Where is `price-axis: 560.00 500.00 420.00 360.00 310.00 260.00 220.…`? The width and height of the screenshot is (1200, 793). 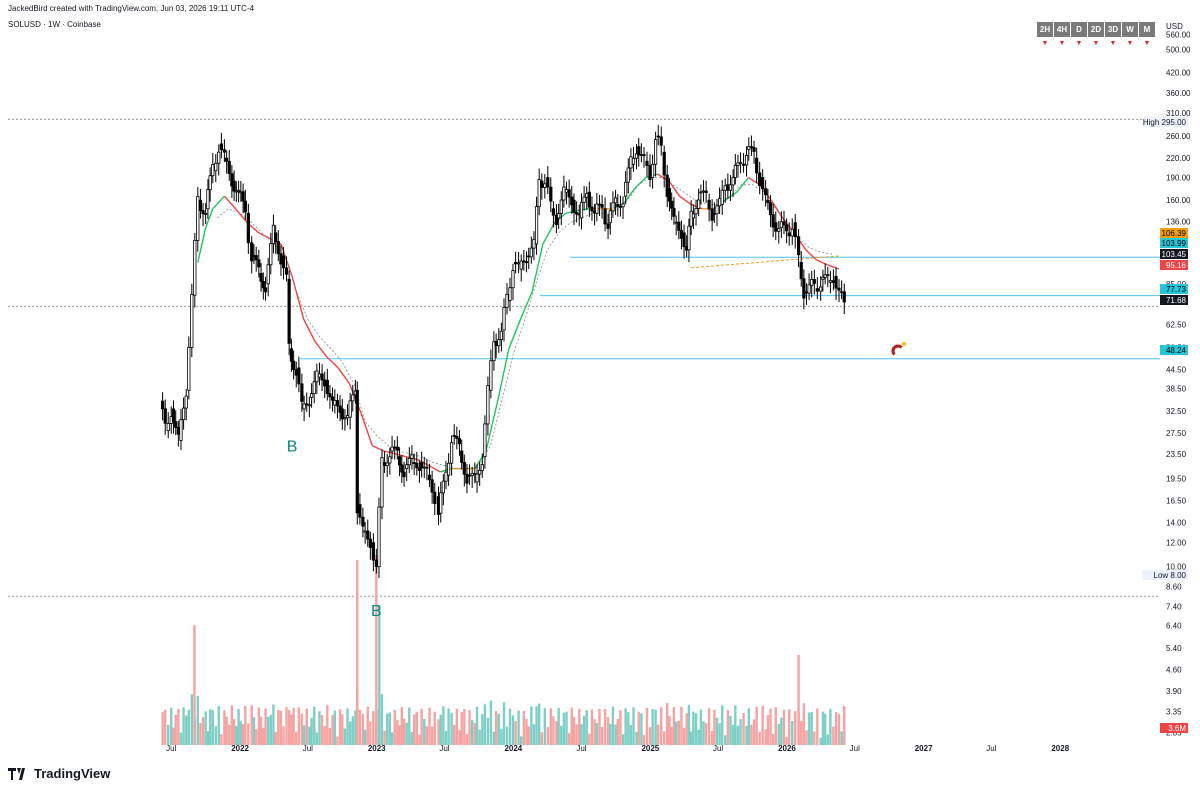 price-axis: 560.00 500.00 420.00 360.00 310.00 260.00 220.… is located at coordinates (1178, 384).